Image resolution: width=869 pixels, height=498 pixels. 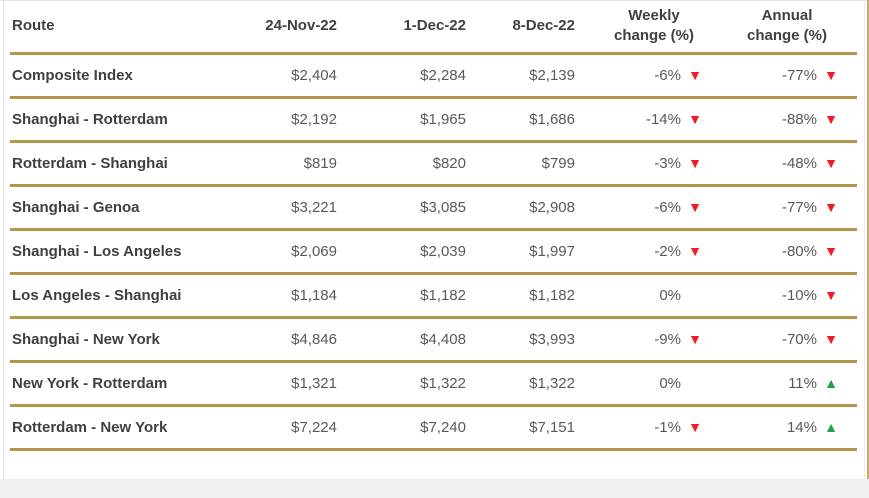 I want to click on annual-change-cell: 14% ▲, so click(x=787, y=428).